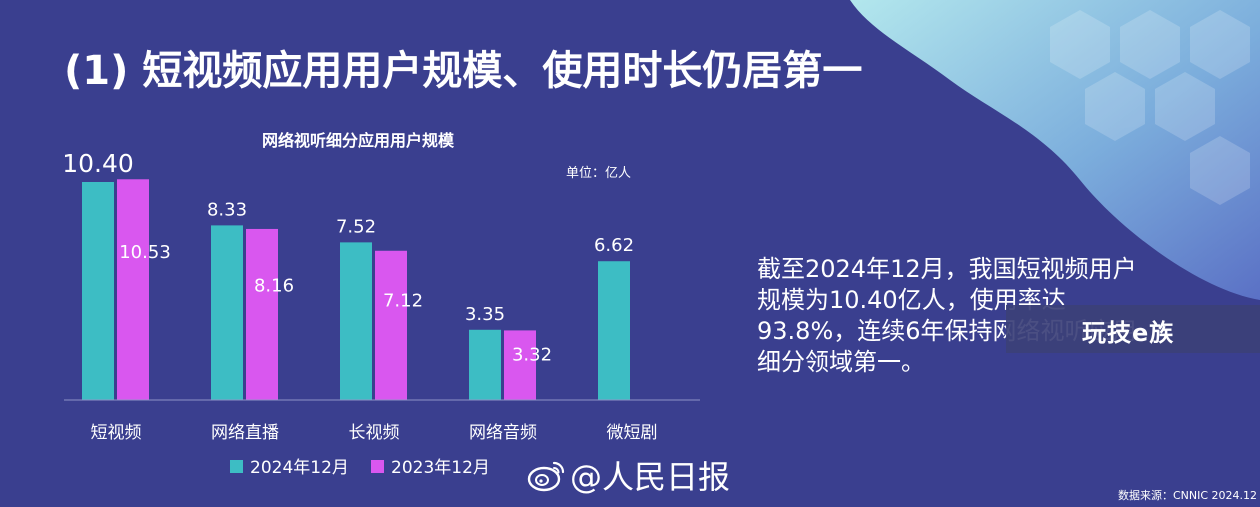 Image resolution: width=1260 pixels, height=507 pixels. What do you see at coordinates (374, 433) in the screenshot?
I see `x-tick-label-2: 长视频` at bounding box center [374, 433].